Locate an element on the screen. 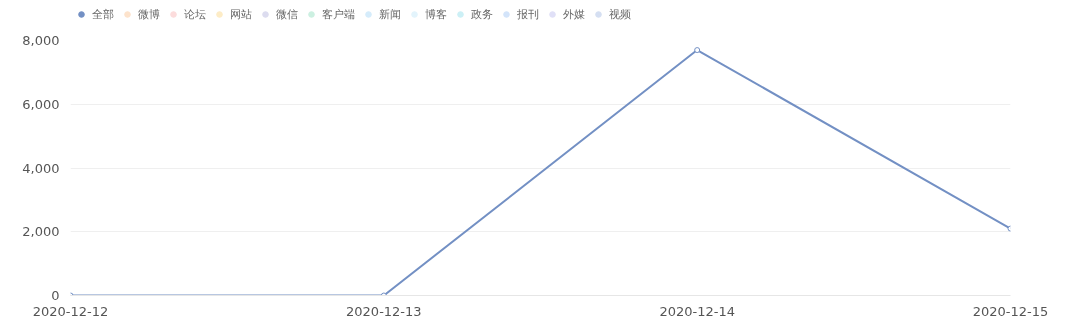 The width and height of the screenshot is (1065, 324). legend-label: 微信 is located at coordinates (287, 14).